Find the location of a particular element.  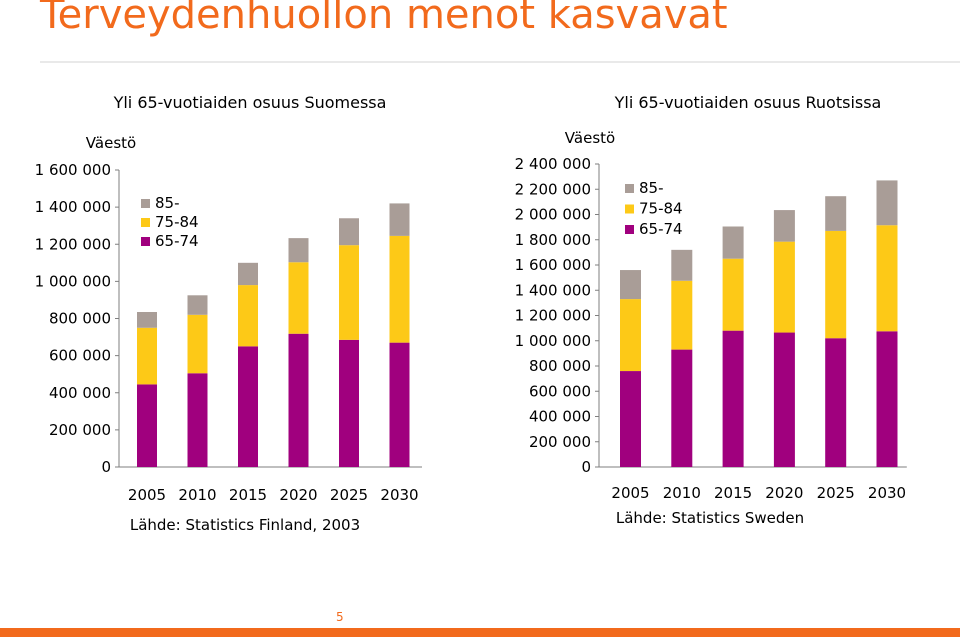

source-note: Lähde: Statistics Sweden is located at coordinates (710, 518).